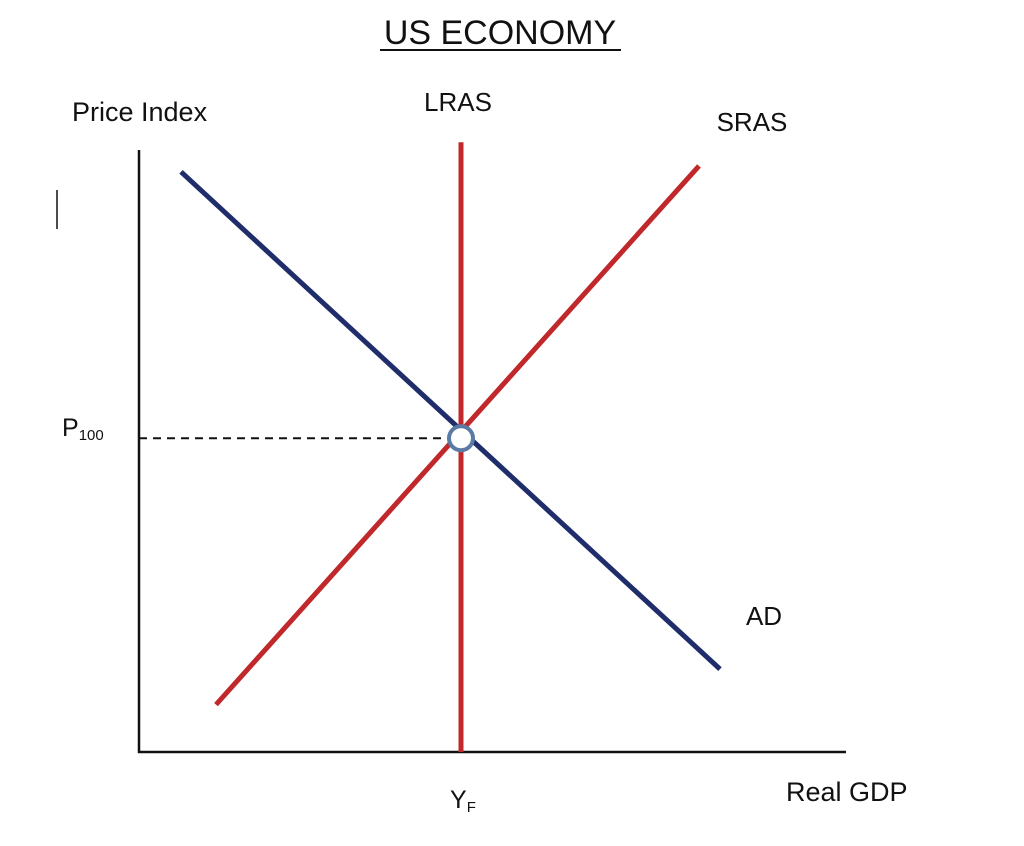 Image resolution: width=1024 pixels, height=846 pixels. Describe the element at coordinates (70, 428) in the screenshot. I see `y-tick-main: P` at that location.